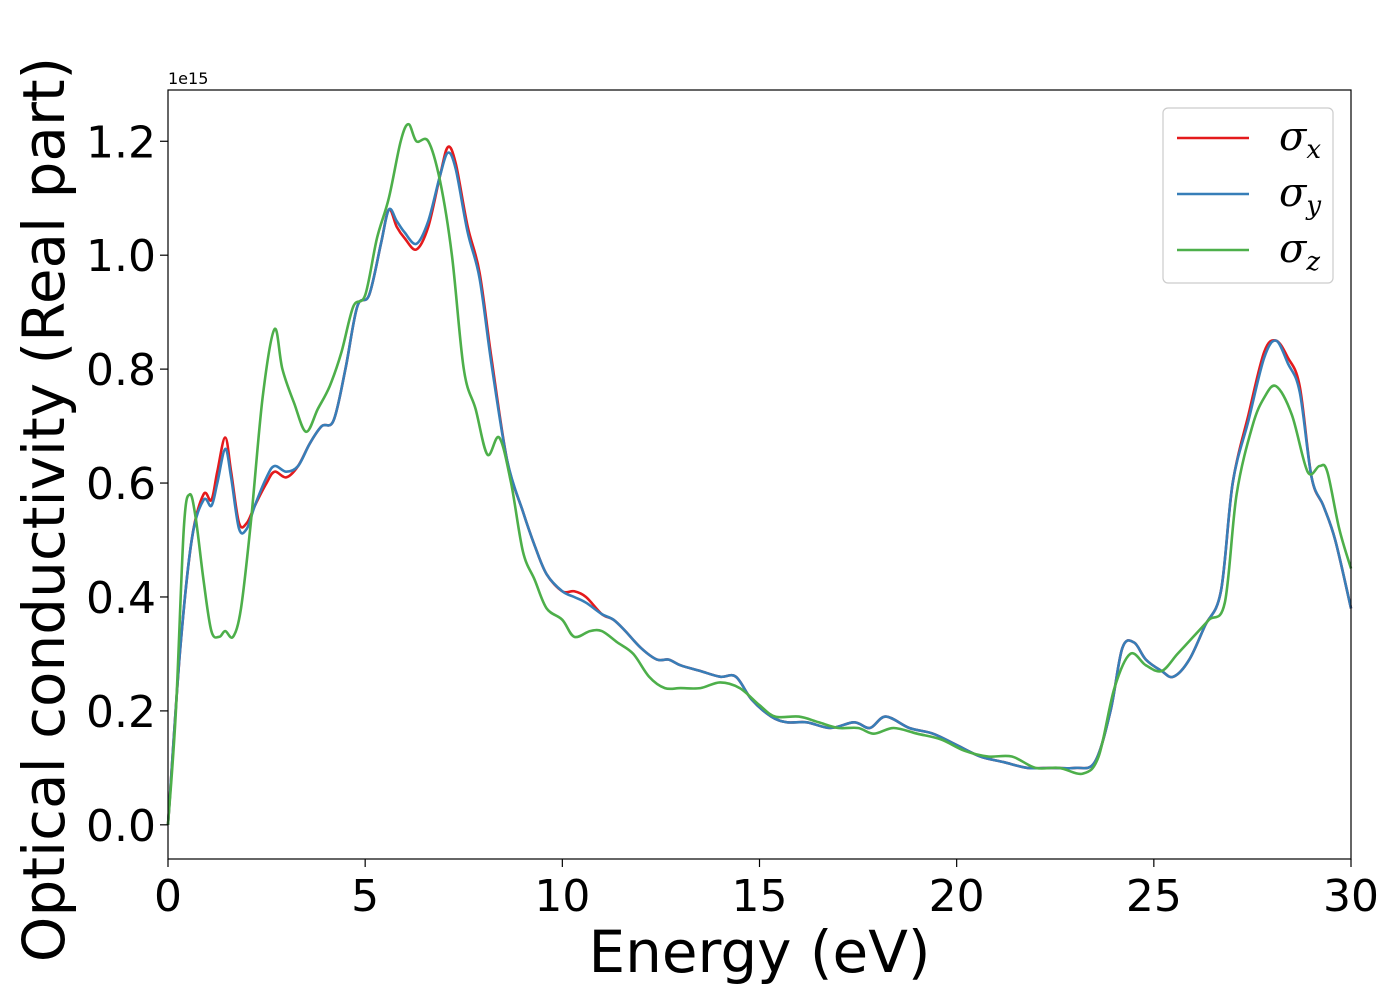 This screenshot has width=1400, height=1000. Describe the element at coordinates (1351, 896) in the screenshot. I see `x-tick-label: 30` at that location.